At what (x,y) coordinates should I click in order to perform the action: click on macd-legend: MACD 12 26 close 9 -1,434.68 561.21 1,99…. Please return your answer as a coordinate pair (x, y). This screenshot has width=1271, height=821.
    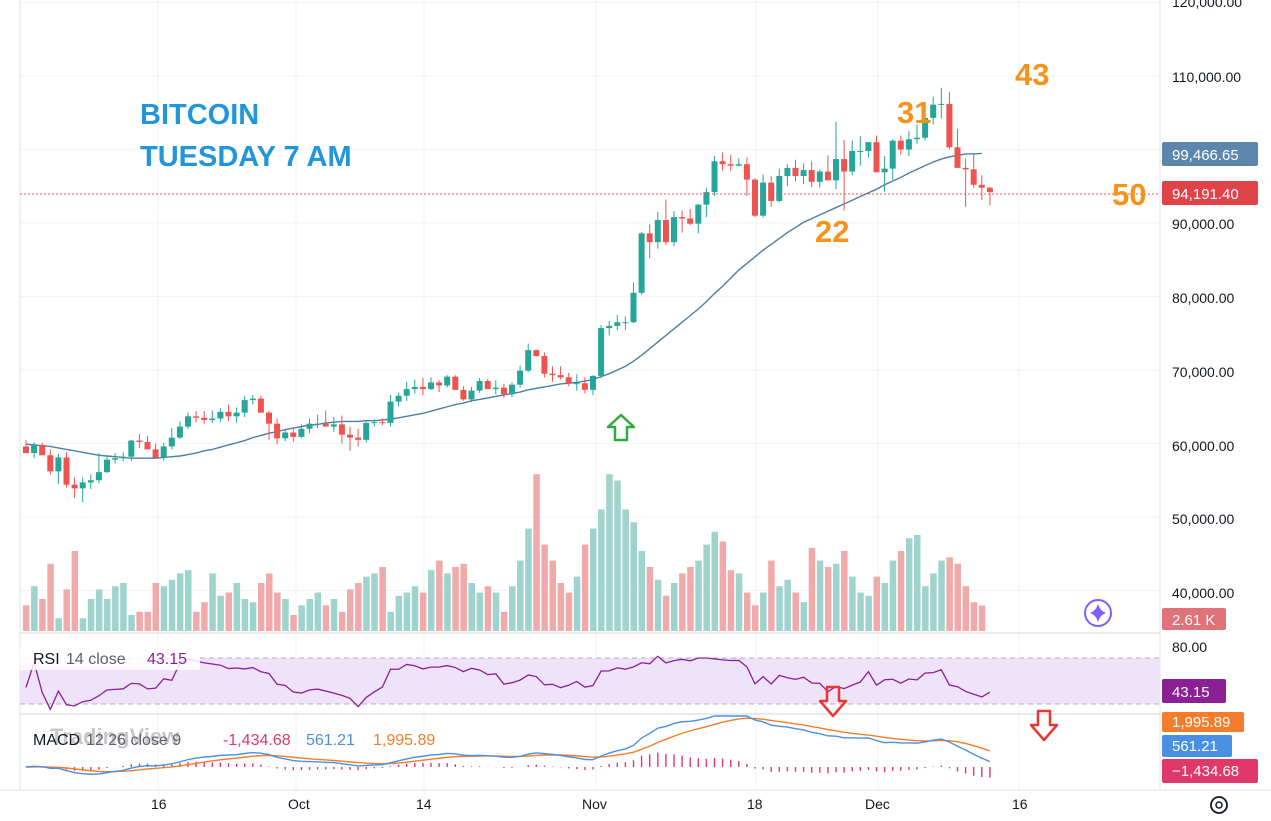
    Looking at the image, I should click on (234, 740).